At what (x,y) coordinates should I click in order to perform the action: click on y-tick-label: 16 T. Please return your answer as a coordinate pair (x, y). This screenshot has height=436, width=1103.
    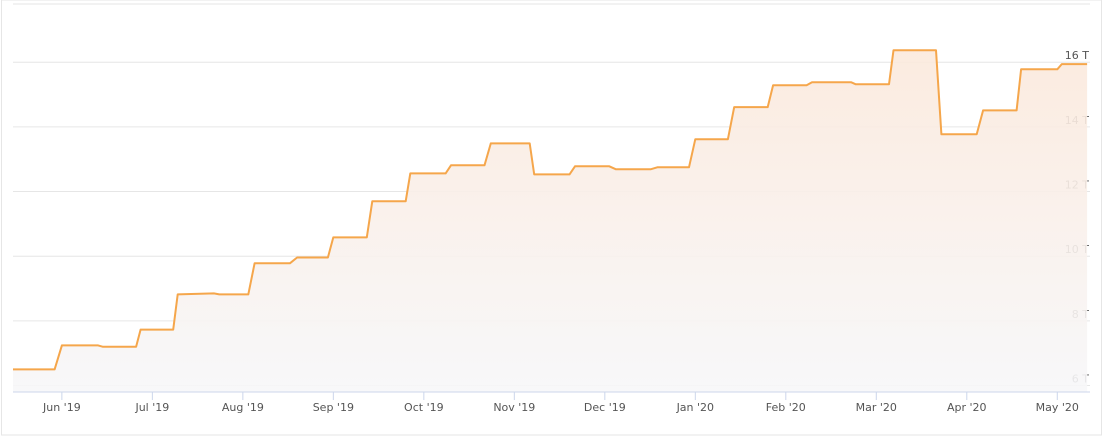
    Looking at the image, I should click on (1077, 55).